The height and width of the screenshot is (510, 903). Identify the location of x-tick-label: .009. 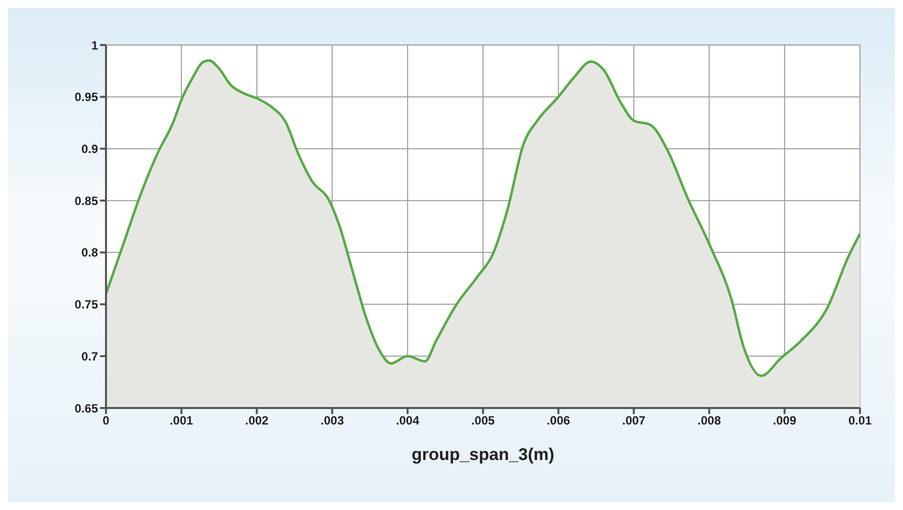
(784, 421).